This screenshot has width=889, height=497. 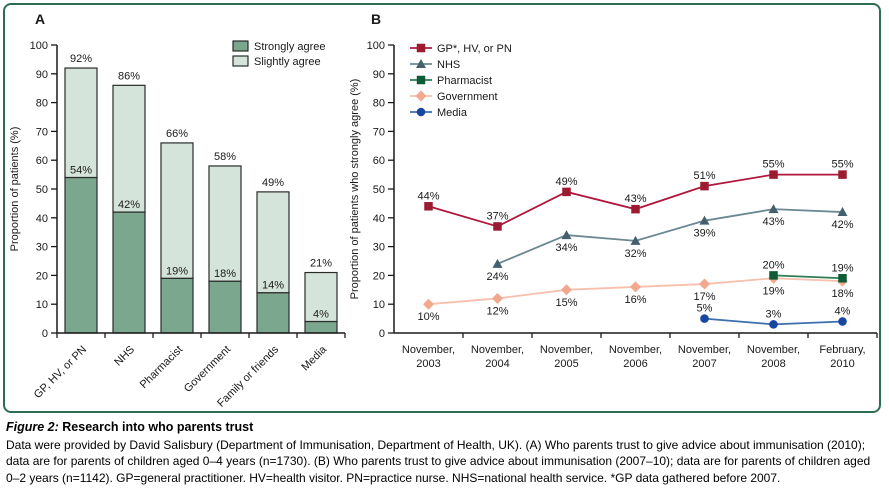 What do you see at coordinates (129, 76) in the screenshot?
I see `bar-total-value-label: 86%` at bounding box center [129, 76].